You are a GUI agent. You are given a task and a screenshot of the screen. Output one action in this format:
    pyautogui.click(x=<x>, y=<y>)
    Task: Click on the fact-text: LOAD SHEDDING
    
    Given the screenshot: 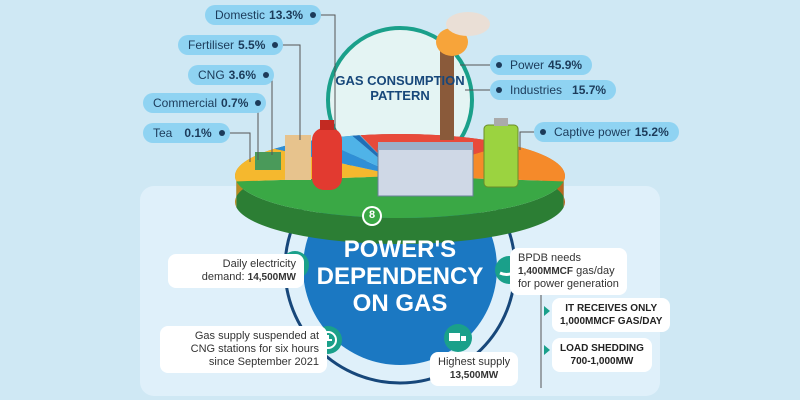 What is the action you would take?
    pyautogui.click(x=602, y=348)
    